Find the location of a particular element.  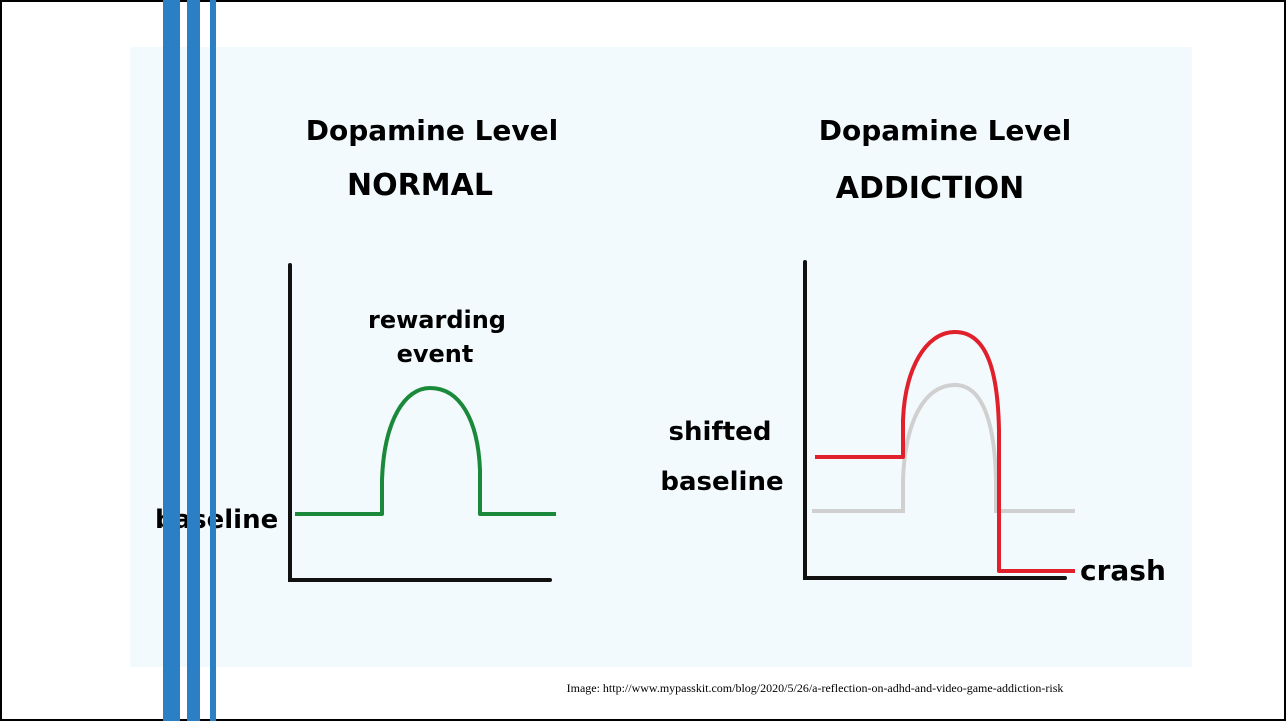

label: event is located at coordinates (435, 354).